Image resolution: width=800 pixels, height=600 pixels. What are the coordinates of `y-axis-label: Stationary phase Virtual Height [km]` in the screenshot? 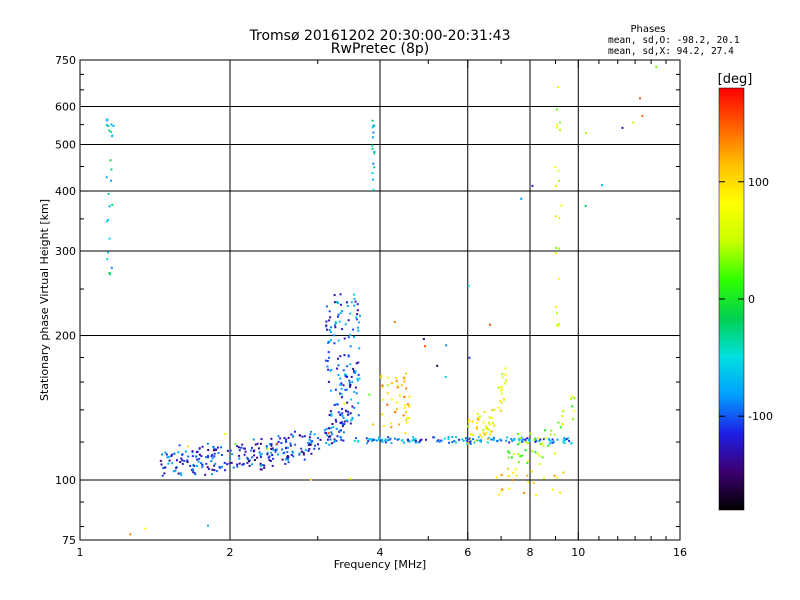 It's located at (44, 300).